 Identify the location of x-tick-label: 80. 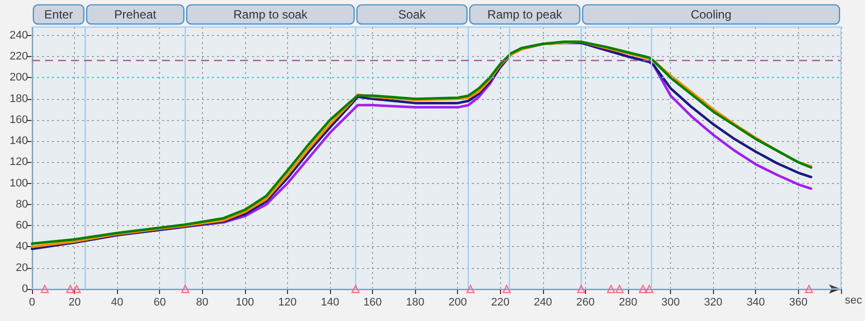
(202, 302).